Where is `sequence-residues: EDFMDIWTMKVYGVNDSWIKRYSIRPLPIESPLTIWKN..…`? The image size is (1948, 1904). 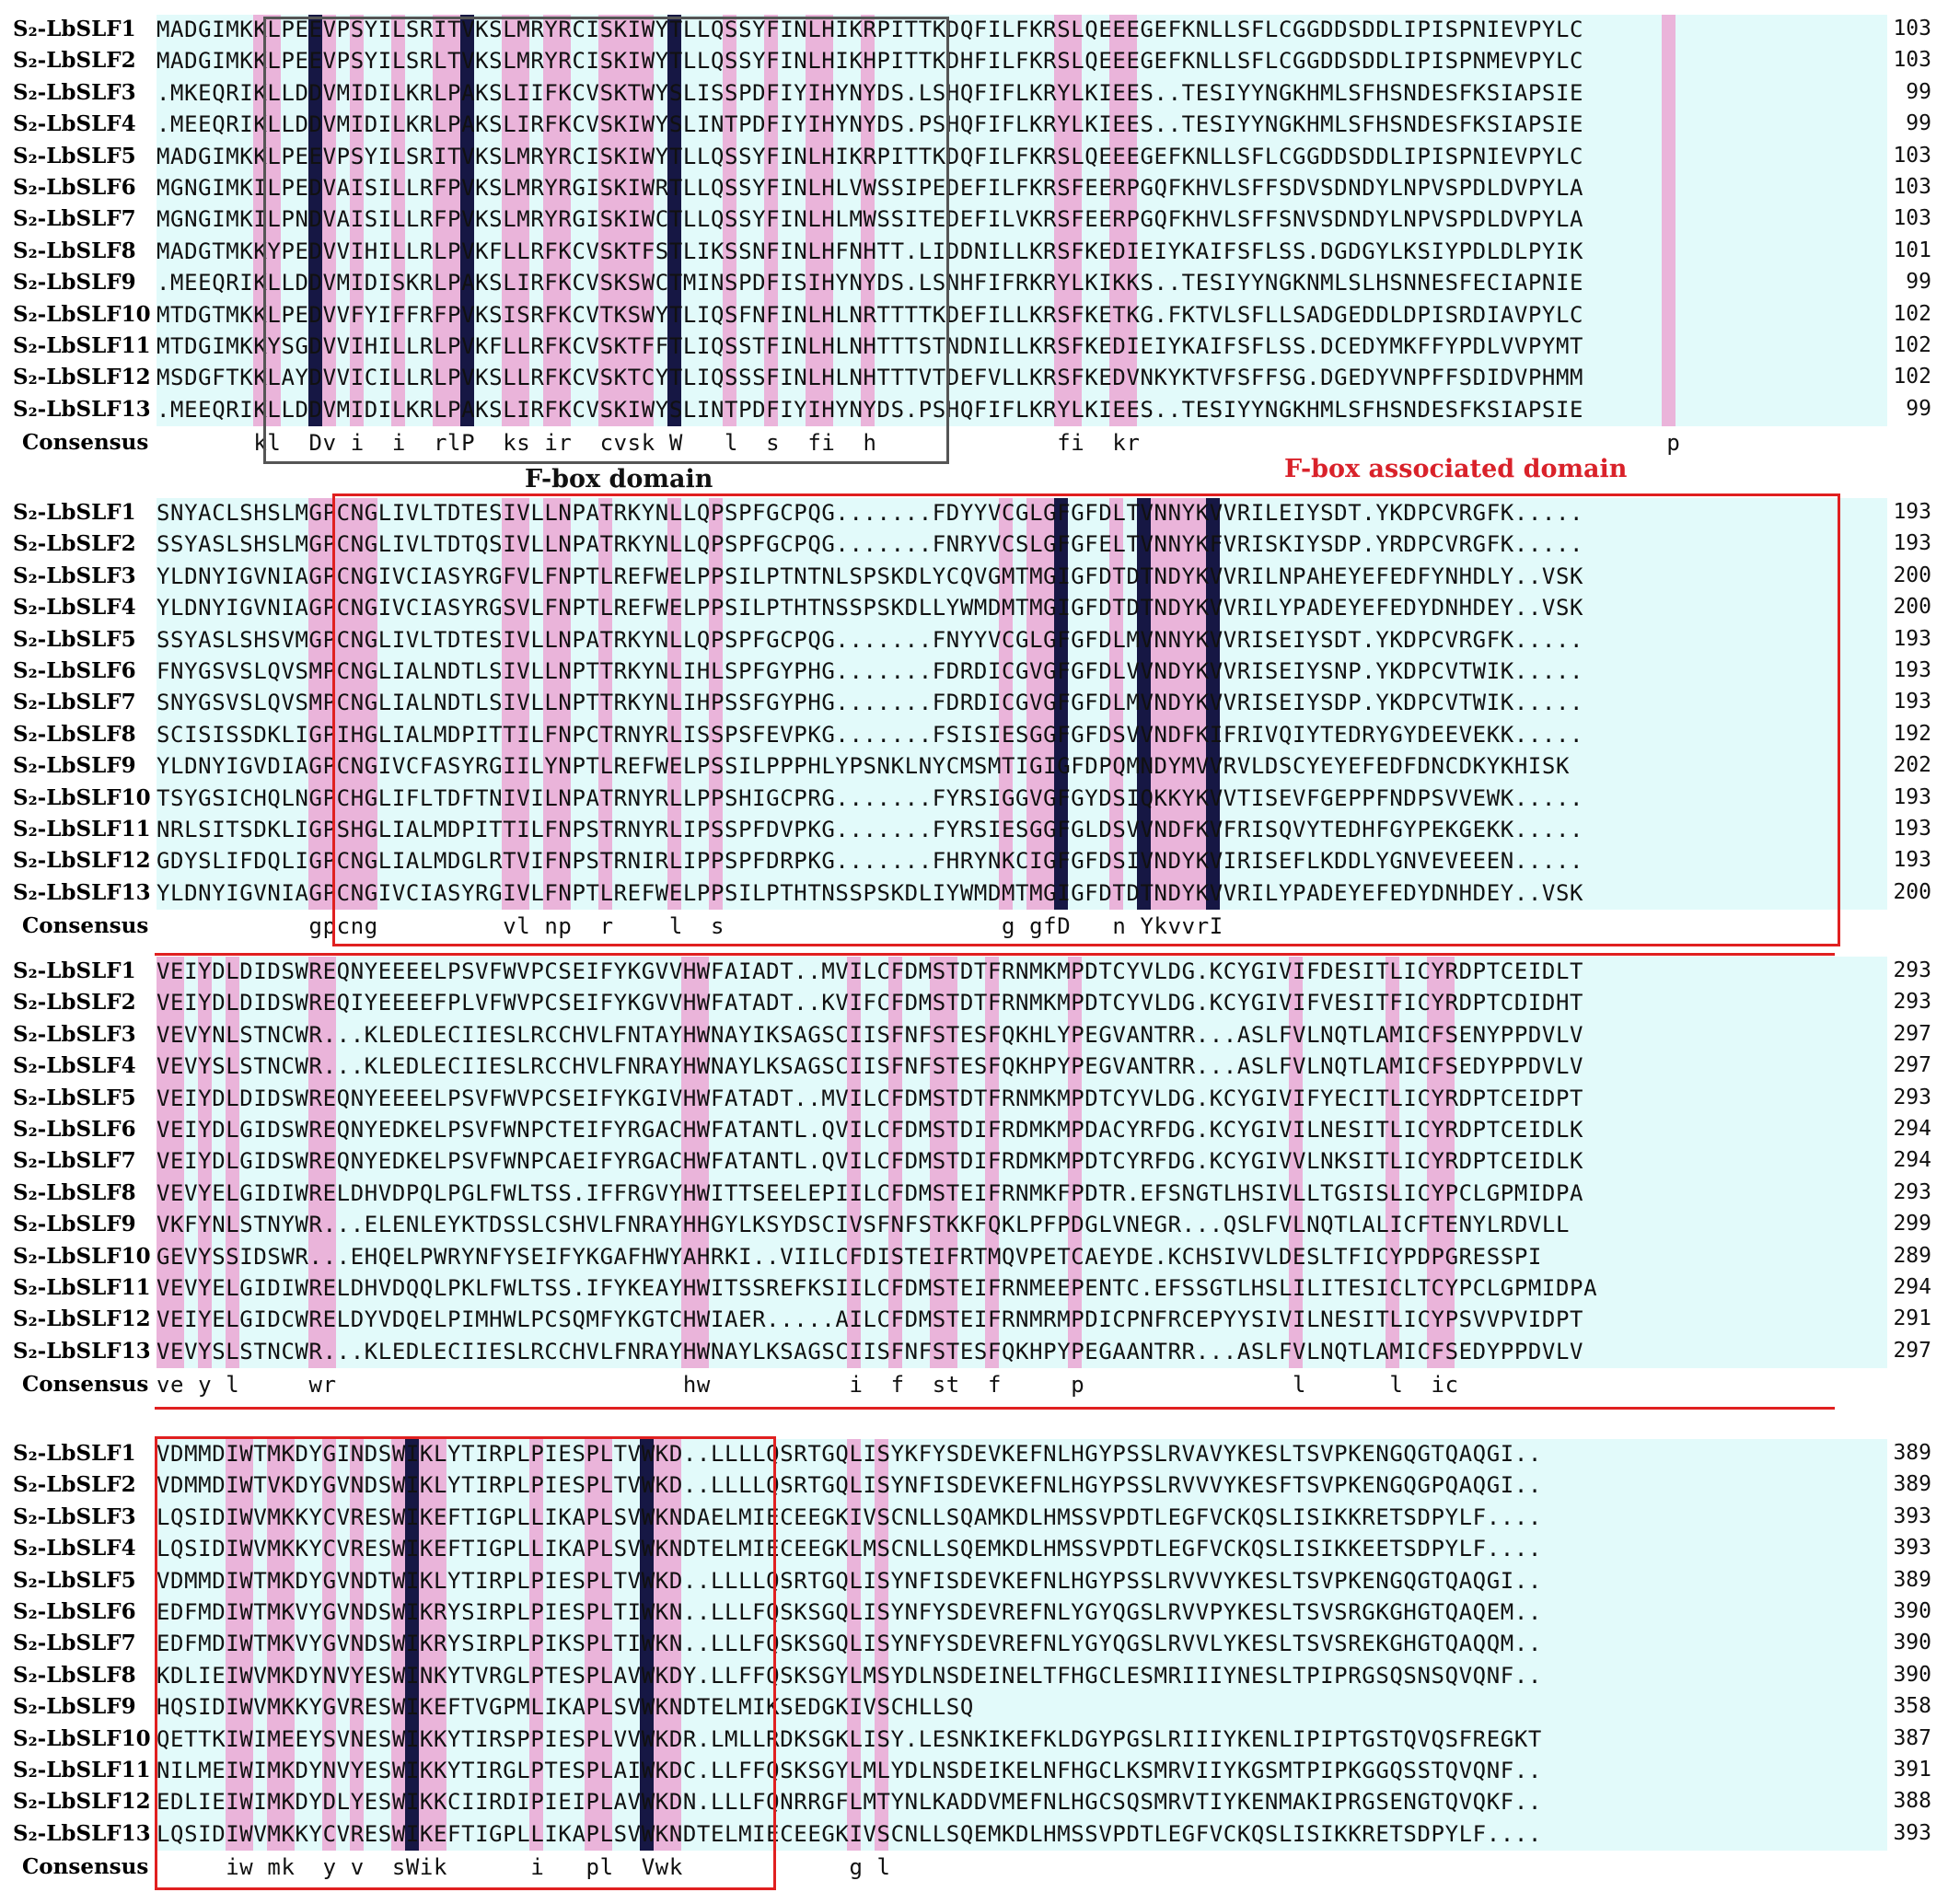 sequence-residues: EDFMDIWTMKVYGVNDSWIKRYSIRPLPIESPLTIWKN..… is located at coordinates (849, 1612).